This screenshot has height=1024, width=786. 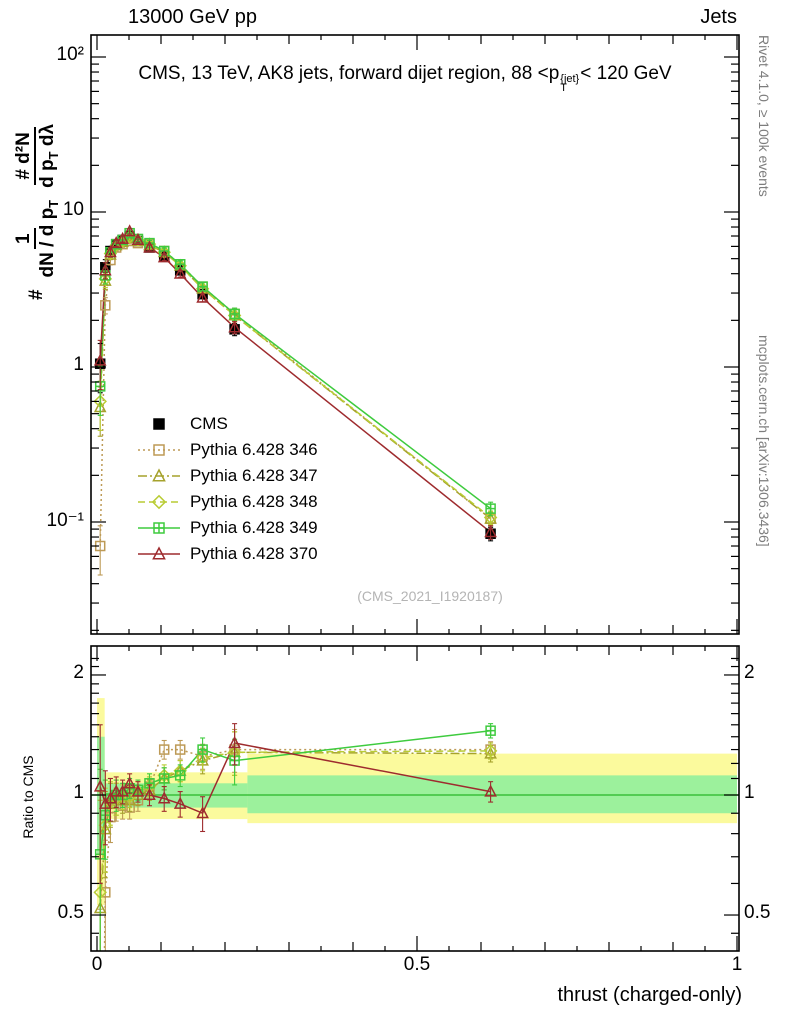 I want to click on legend-item-pythia-349: Pythia 6.428 349, so click(x=227, y=528).